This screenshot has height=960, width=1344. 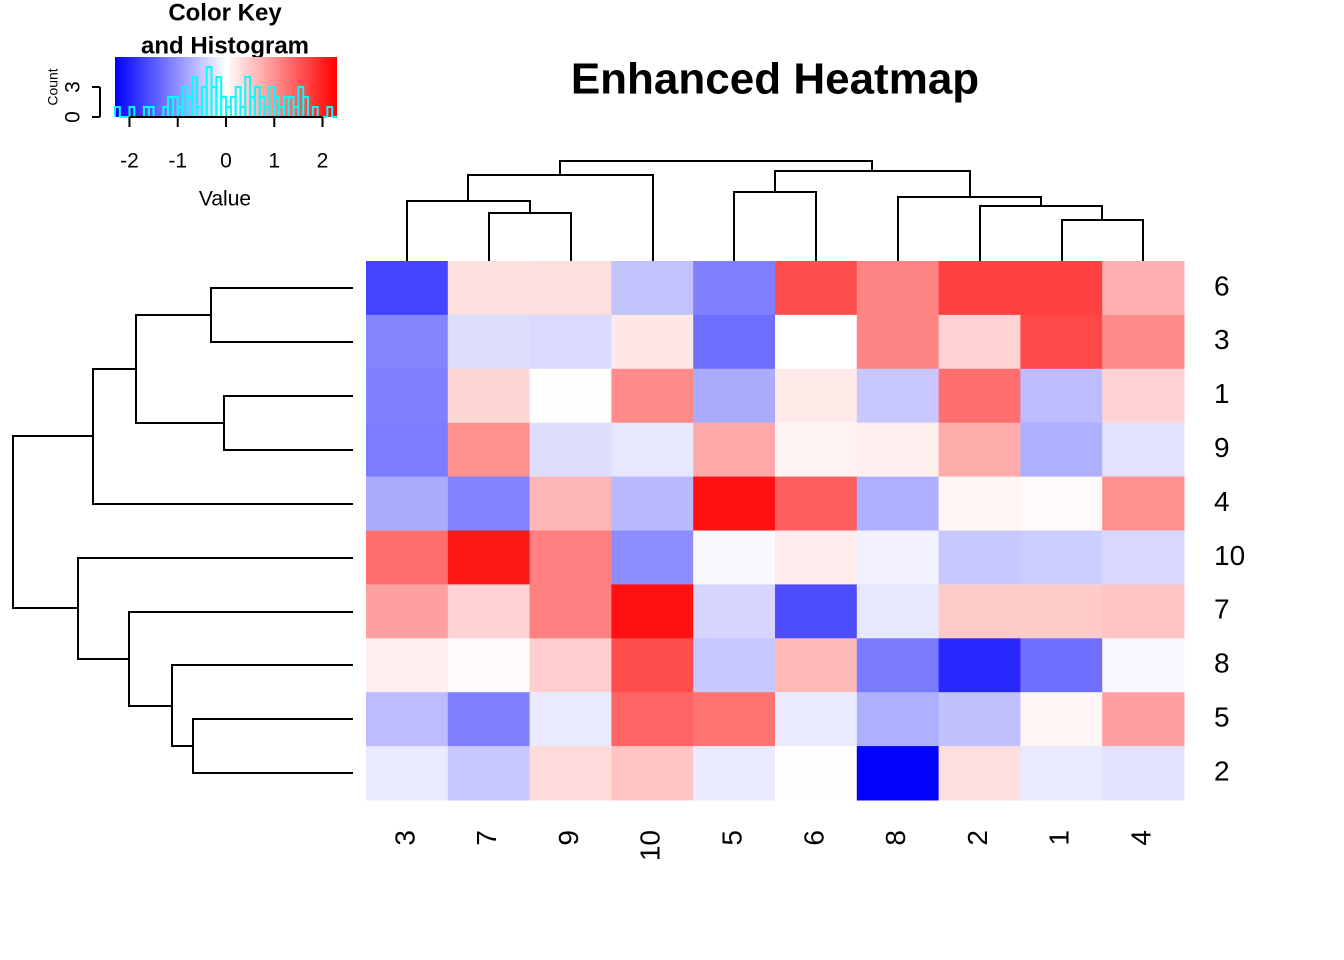 I want to click on row-label: 9, so click(x=1222, y=447).